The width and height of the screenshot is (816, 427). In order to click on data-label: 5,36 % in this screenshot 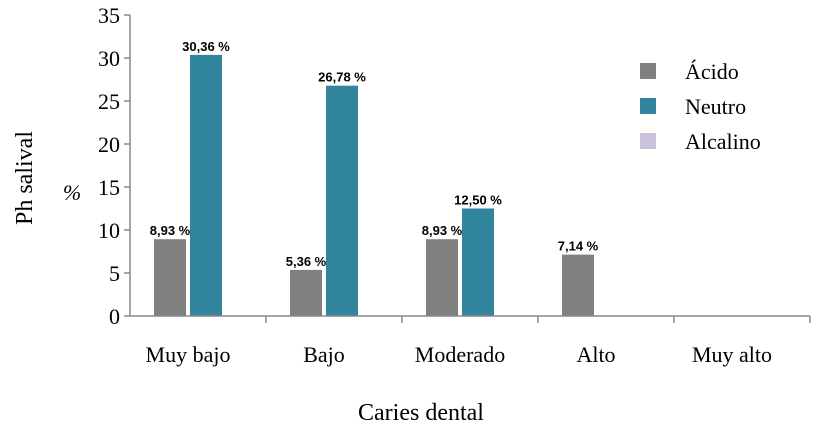, I will do `click(306, 261)`.